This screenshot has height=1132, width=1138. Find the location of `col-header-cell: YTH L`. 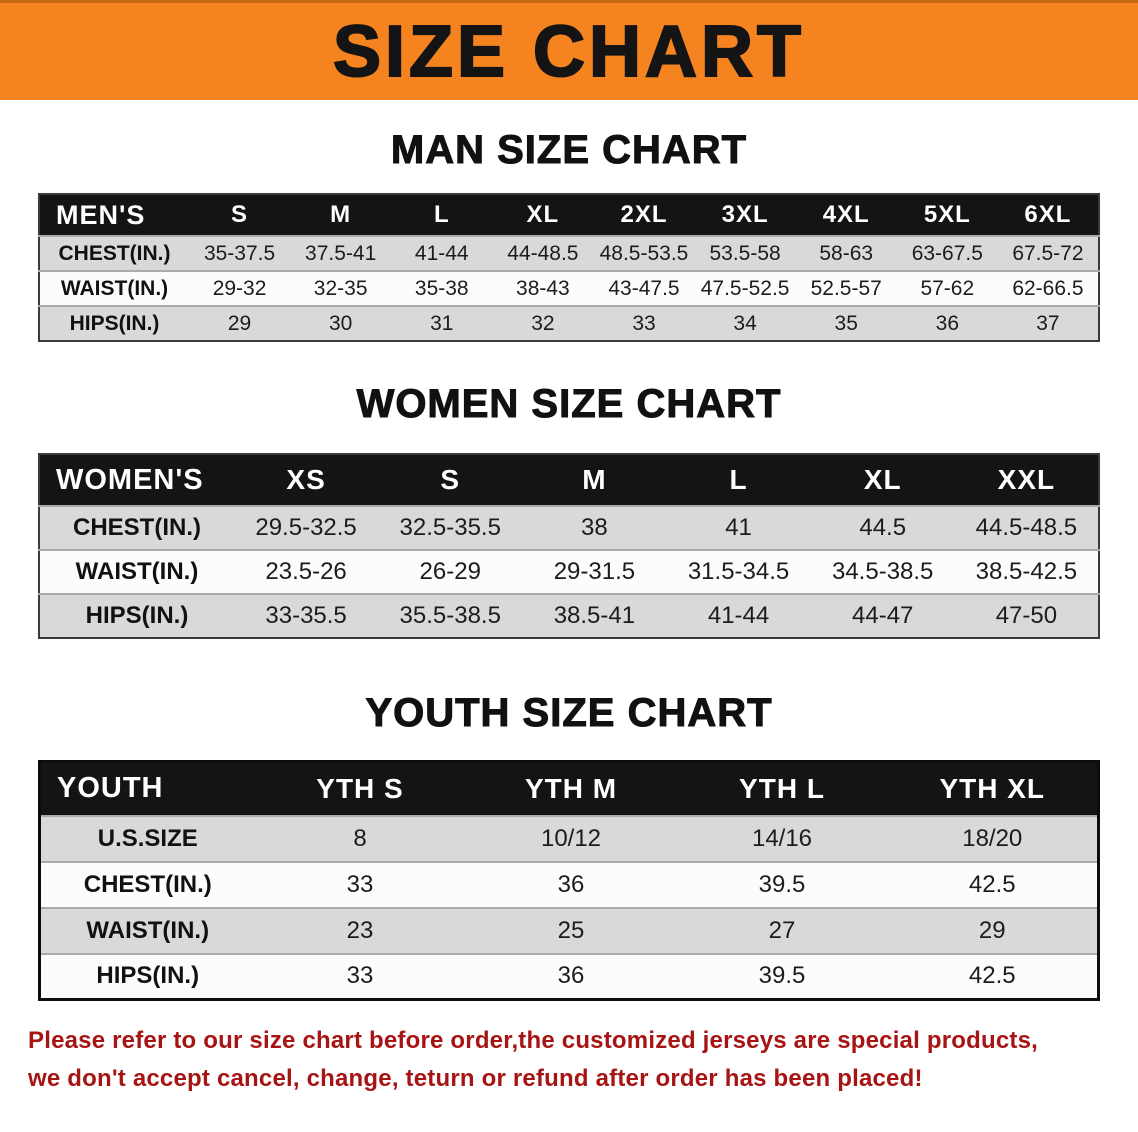

col-header-cell: YTH L is located at coordinates (782, 788).